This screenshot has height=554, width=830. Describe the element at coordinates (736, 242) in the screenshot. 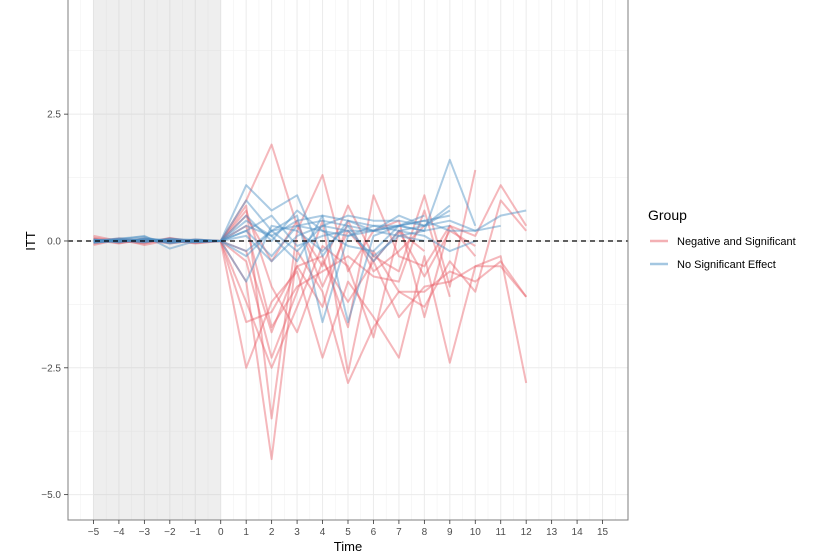

I see `legend-label: Negative and Significant` at that location.